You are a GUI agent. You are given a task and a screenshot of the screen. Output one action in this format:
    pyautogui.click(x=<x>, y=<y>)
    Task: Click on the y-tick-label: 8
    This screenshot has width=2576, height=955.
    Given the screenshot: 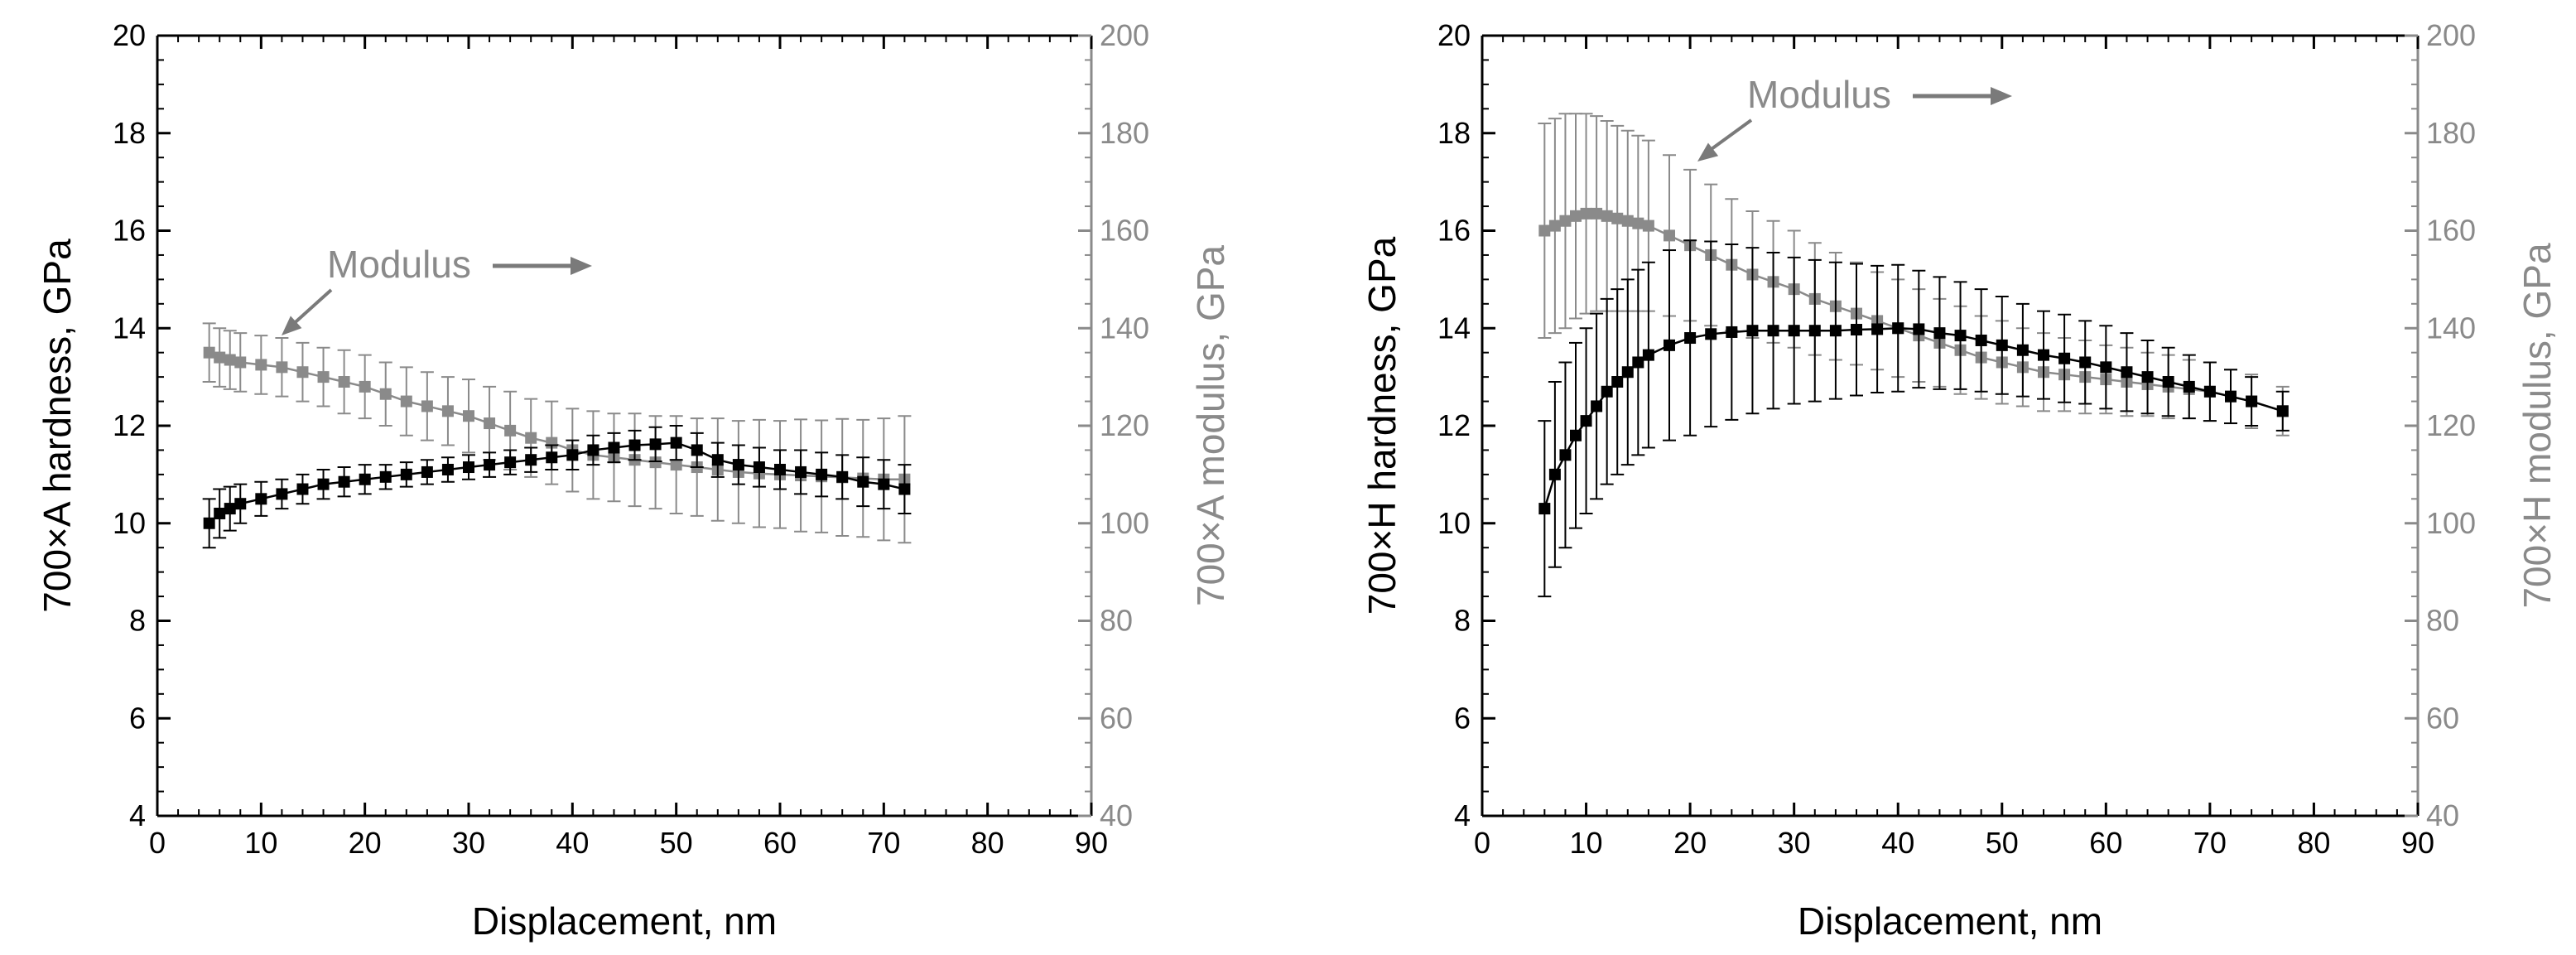 What is the action you would take?
    pyautogui.click(x=1462, y=621)
    